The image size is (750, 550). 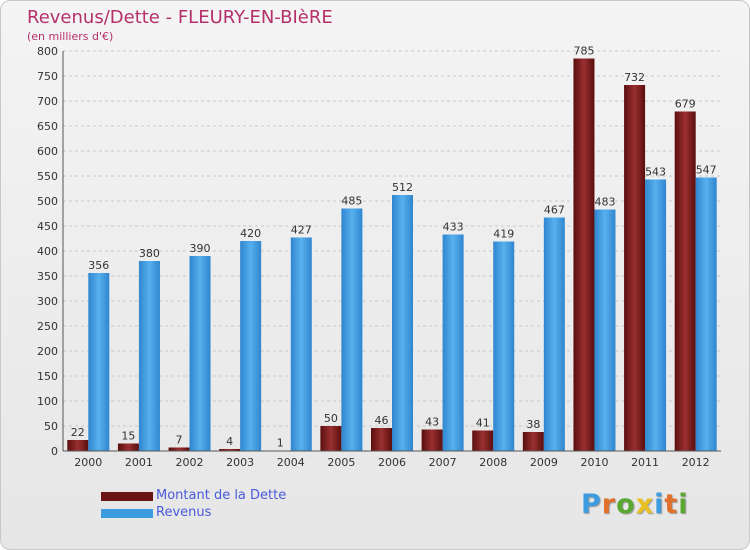 I want to click on data-label: 679, so click(x=685, y=104).